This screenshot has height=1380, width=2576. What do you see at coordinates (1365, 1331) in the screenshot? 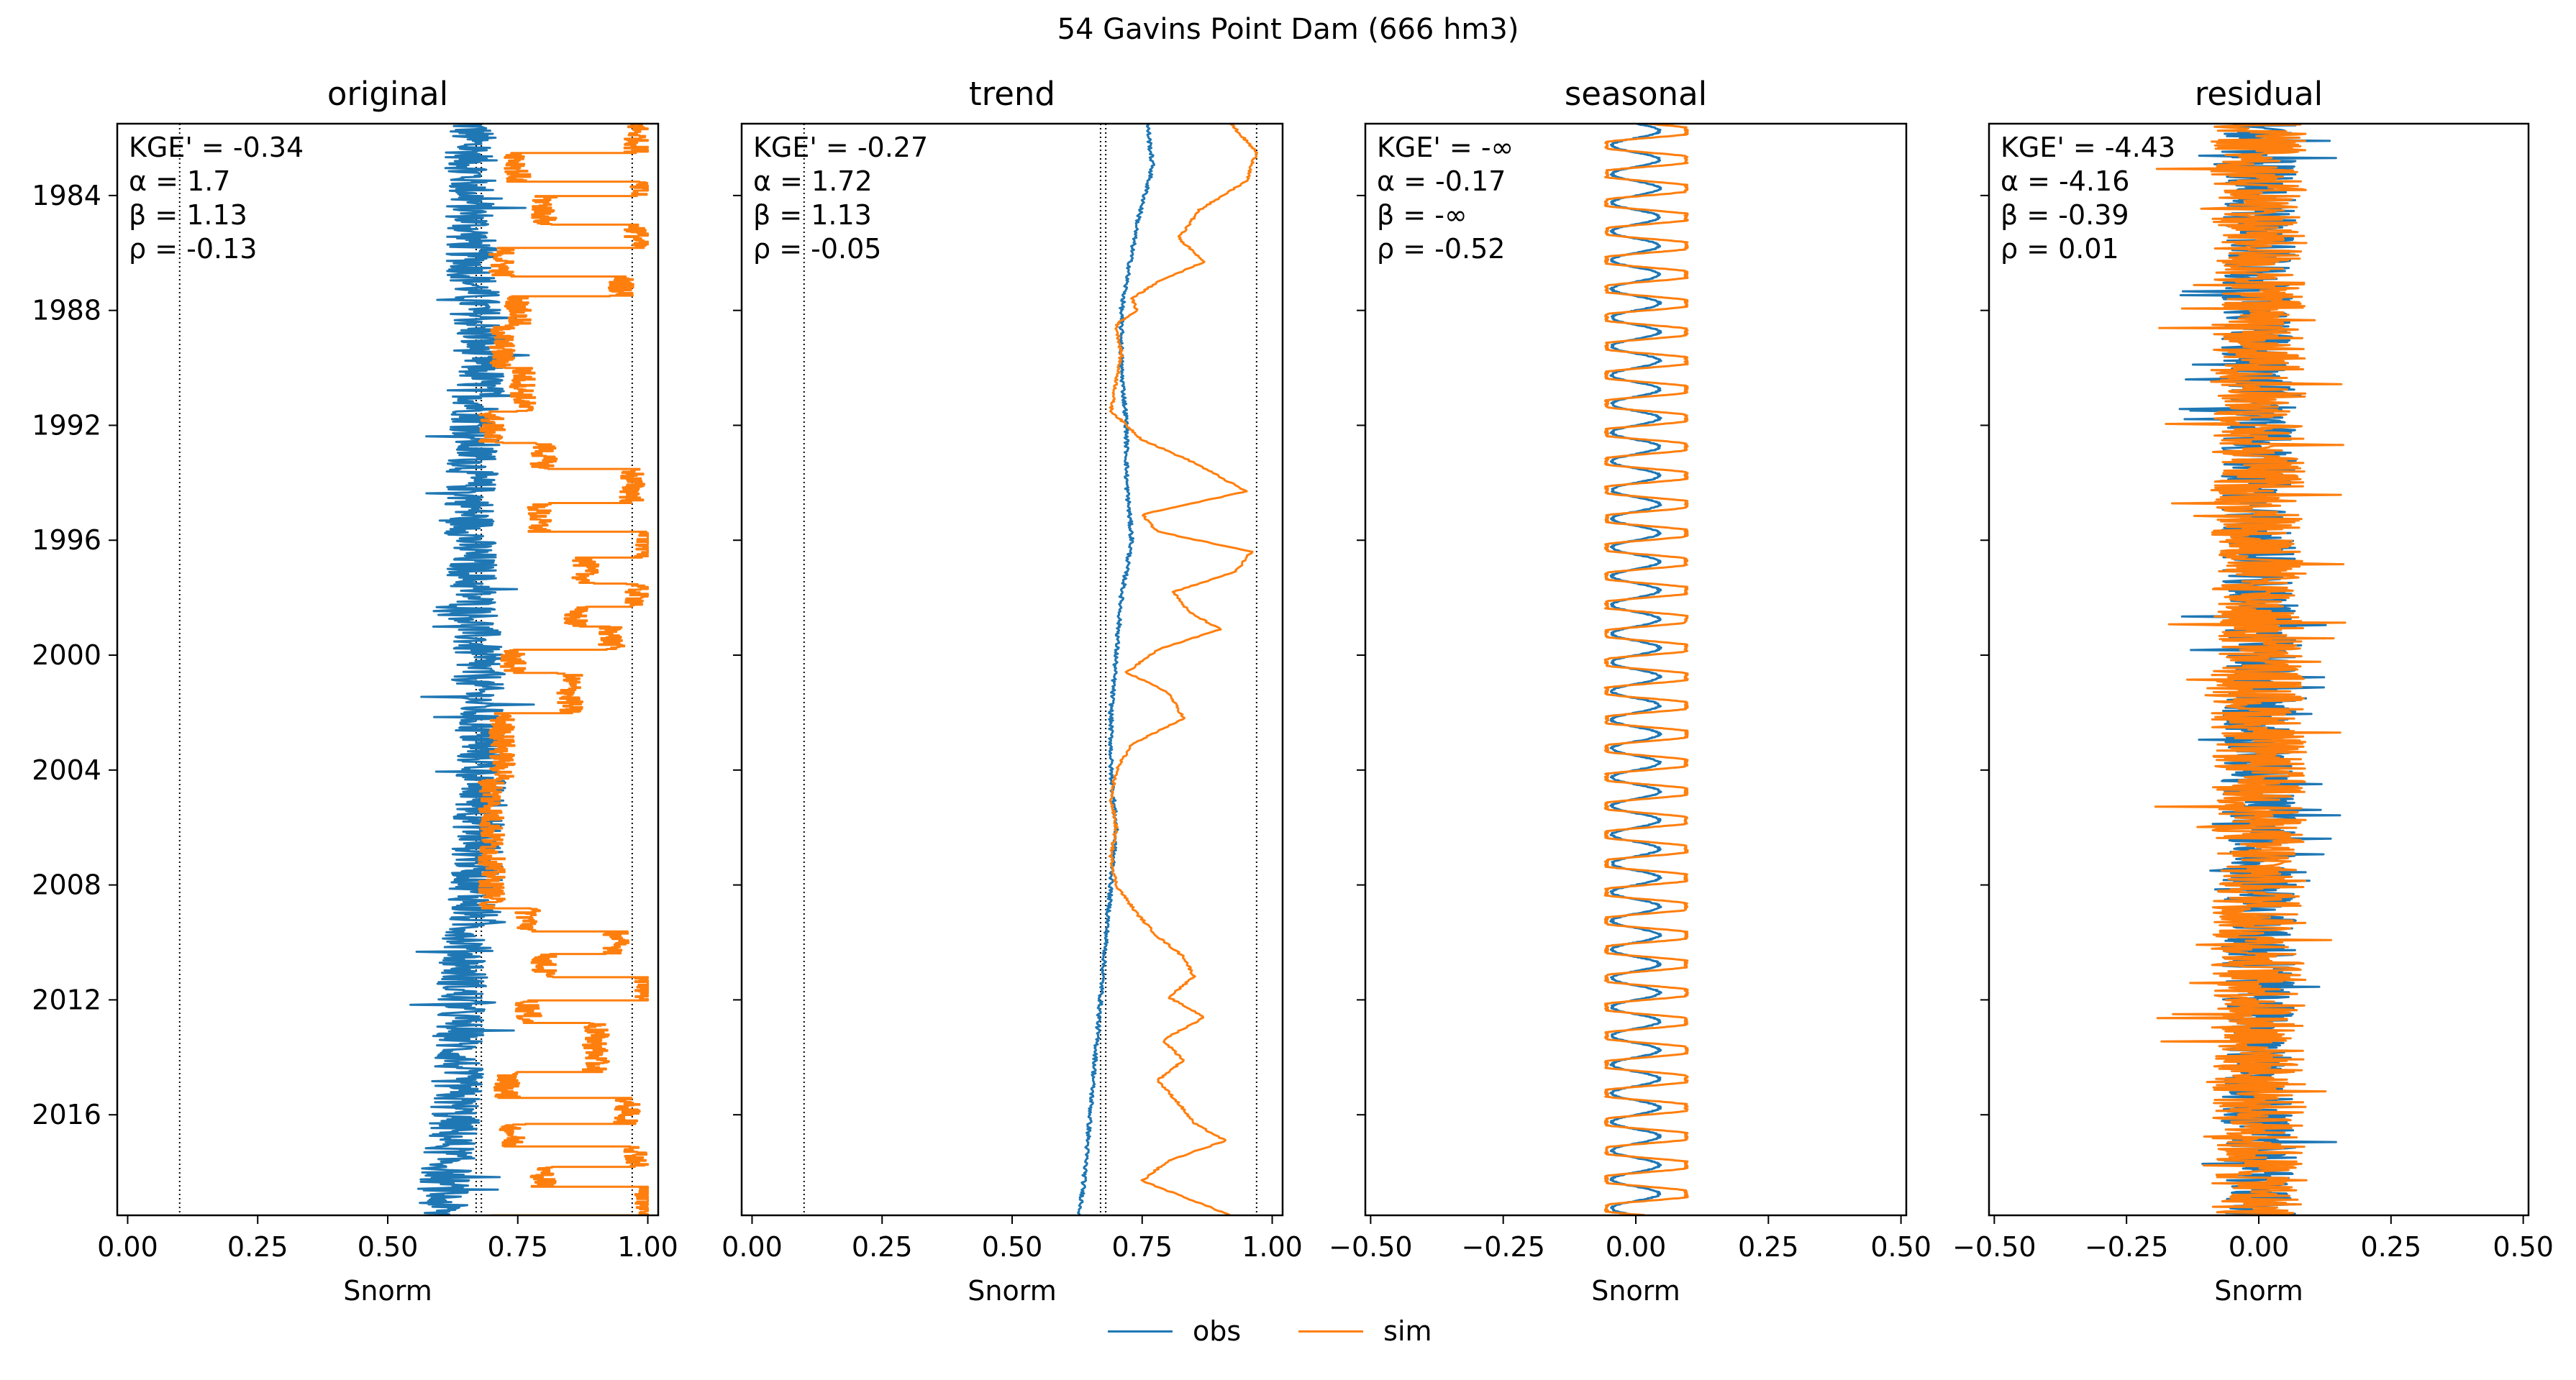
I see `legend-item-sim: sim` at bounding box center [1365, 1331].